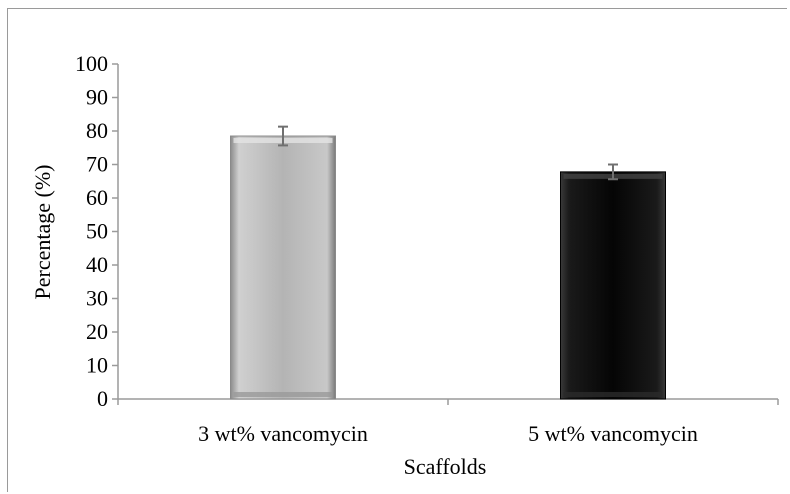 This screenshot has width=790, height=494. What do you see at coordinates (283, 433) in the screenshot?
I see `x-tick-label: 3 wt% vancomycin` at bounding box center [283, 433].